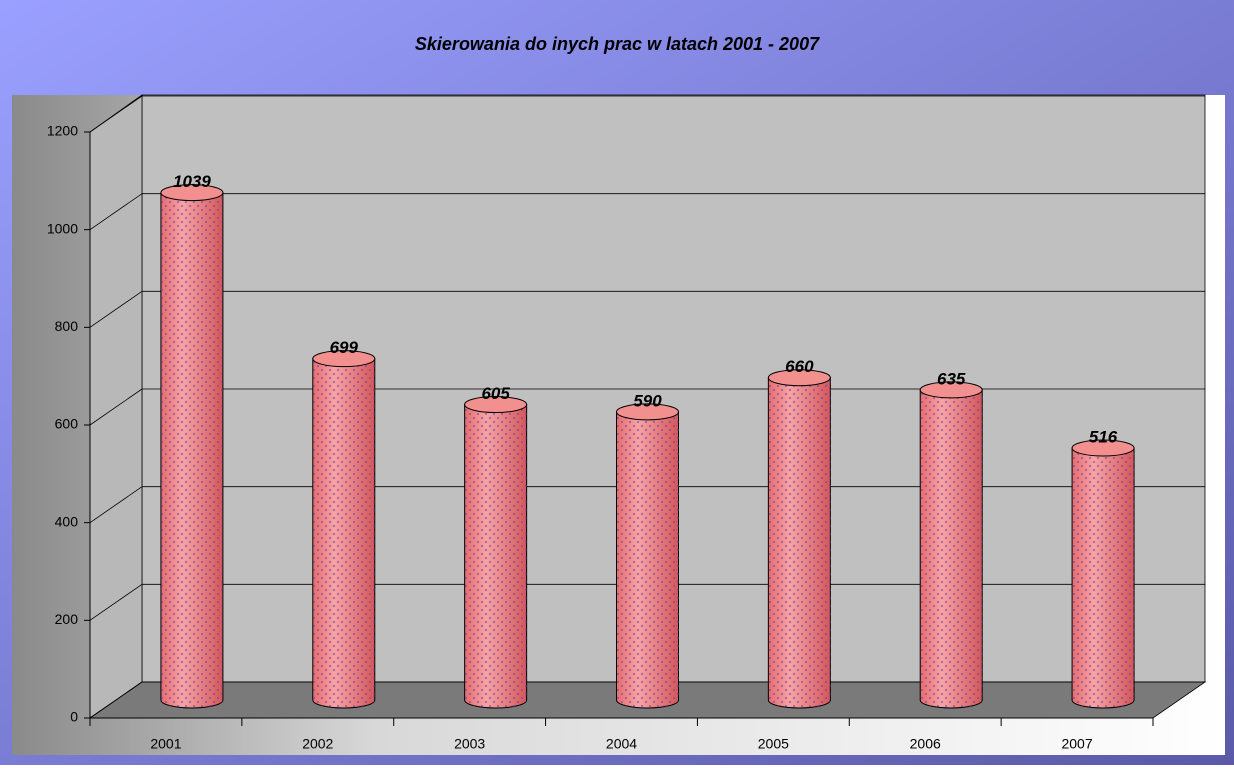 The height and width of the screenshot is (770, 1234). I want to click on x-tick-label: 2005, so click(773, 744).